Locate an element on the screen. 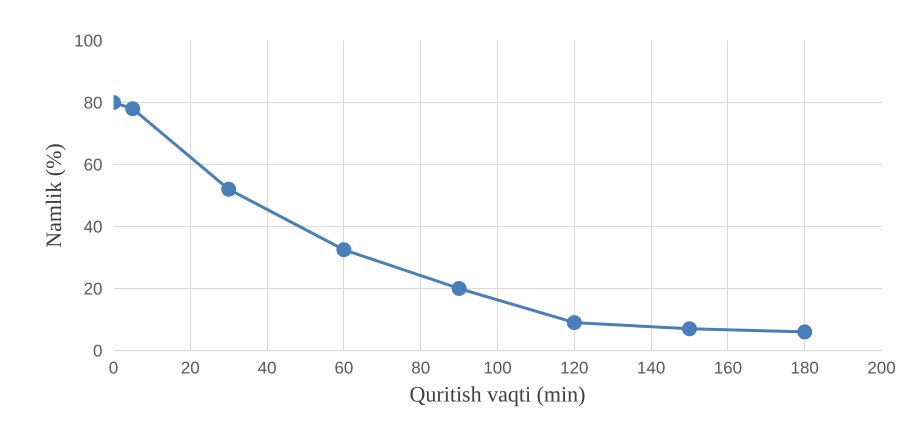 The width and height of the screenshot is (918, 430). y-axis-title: Namlik (%) is located at coordinates (53, 195).